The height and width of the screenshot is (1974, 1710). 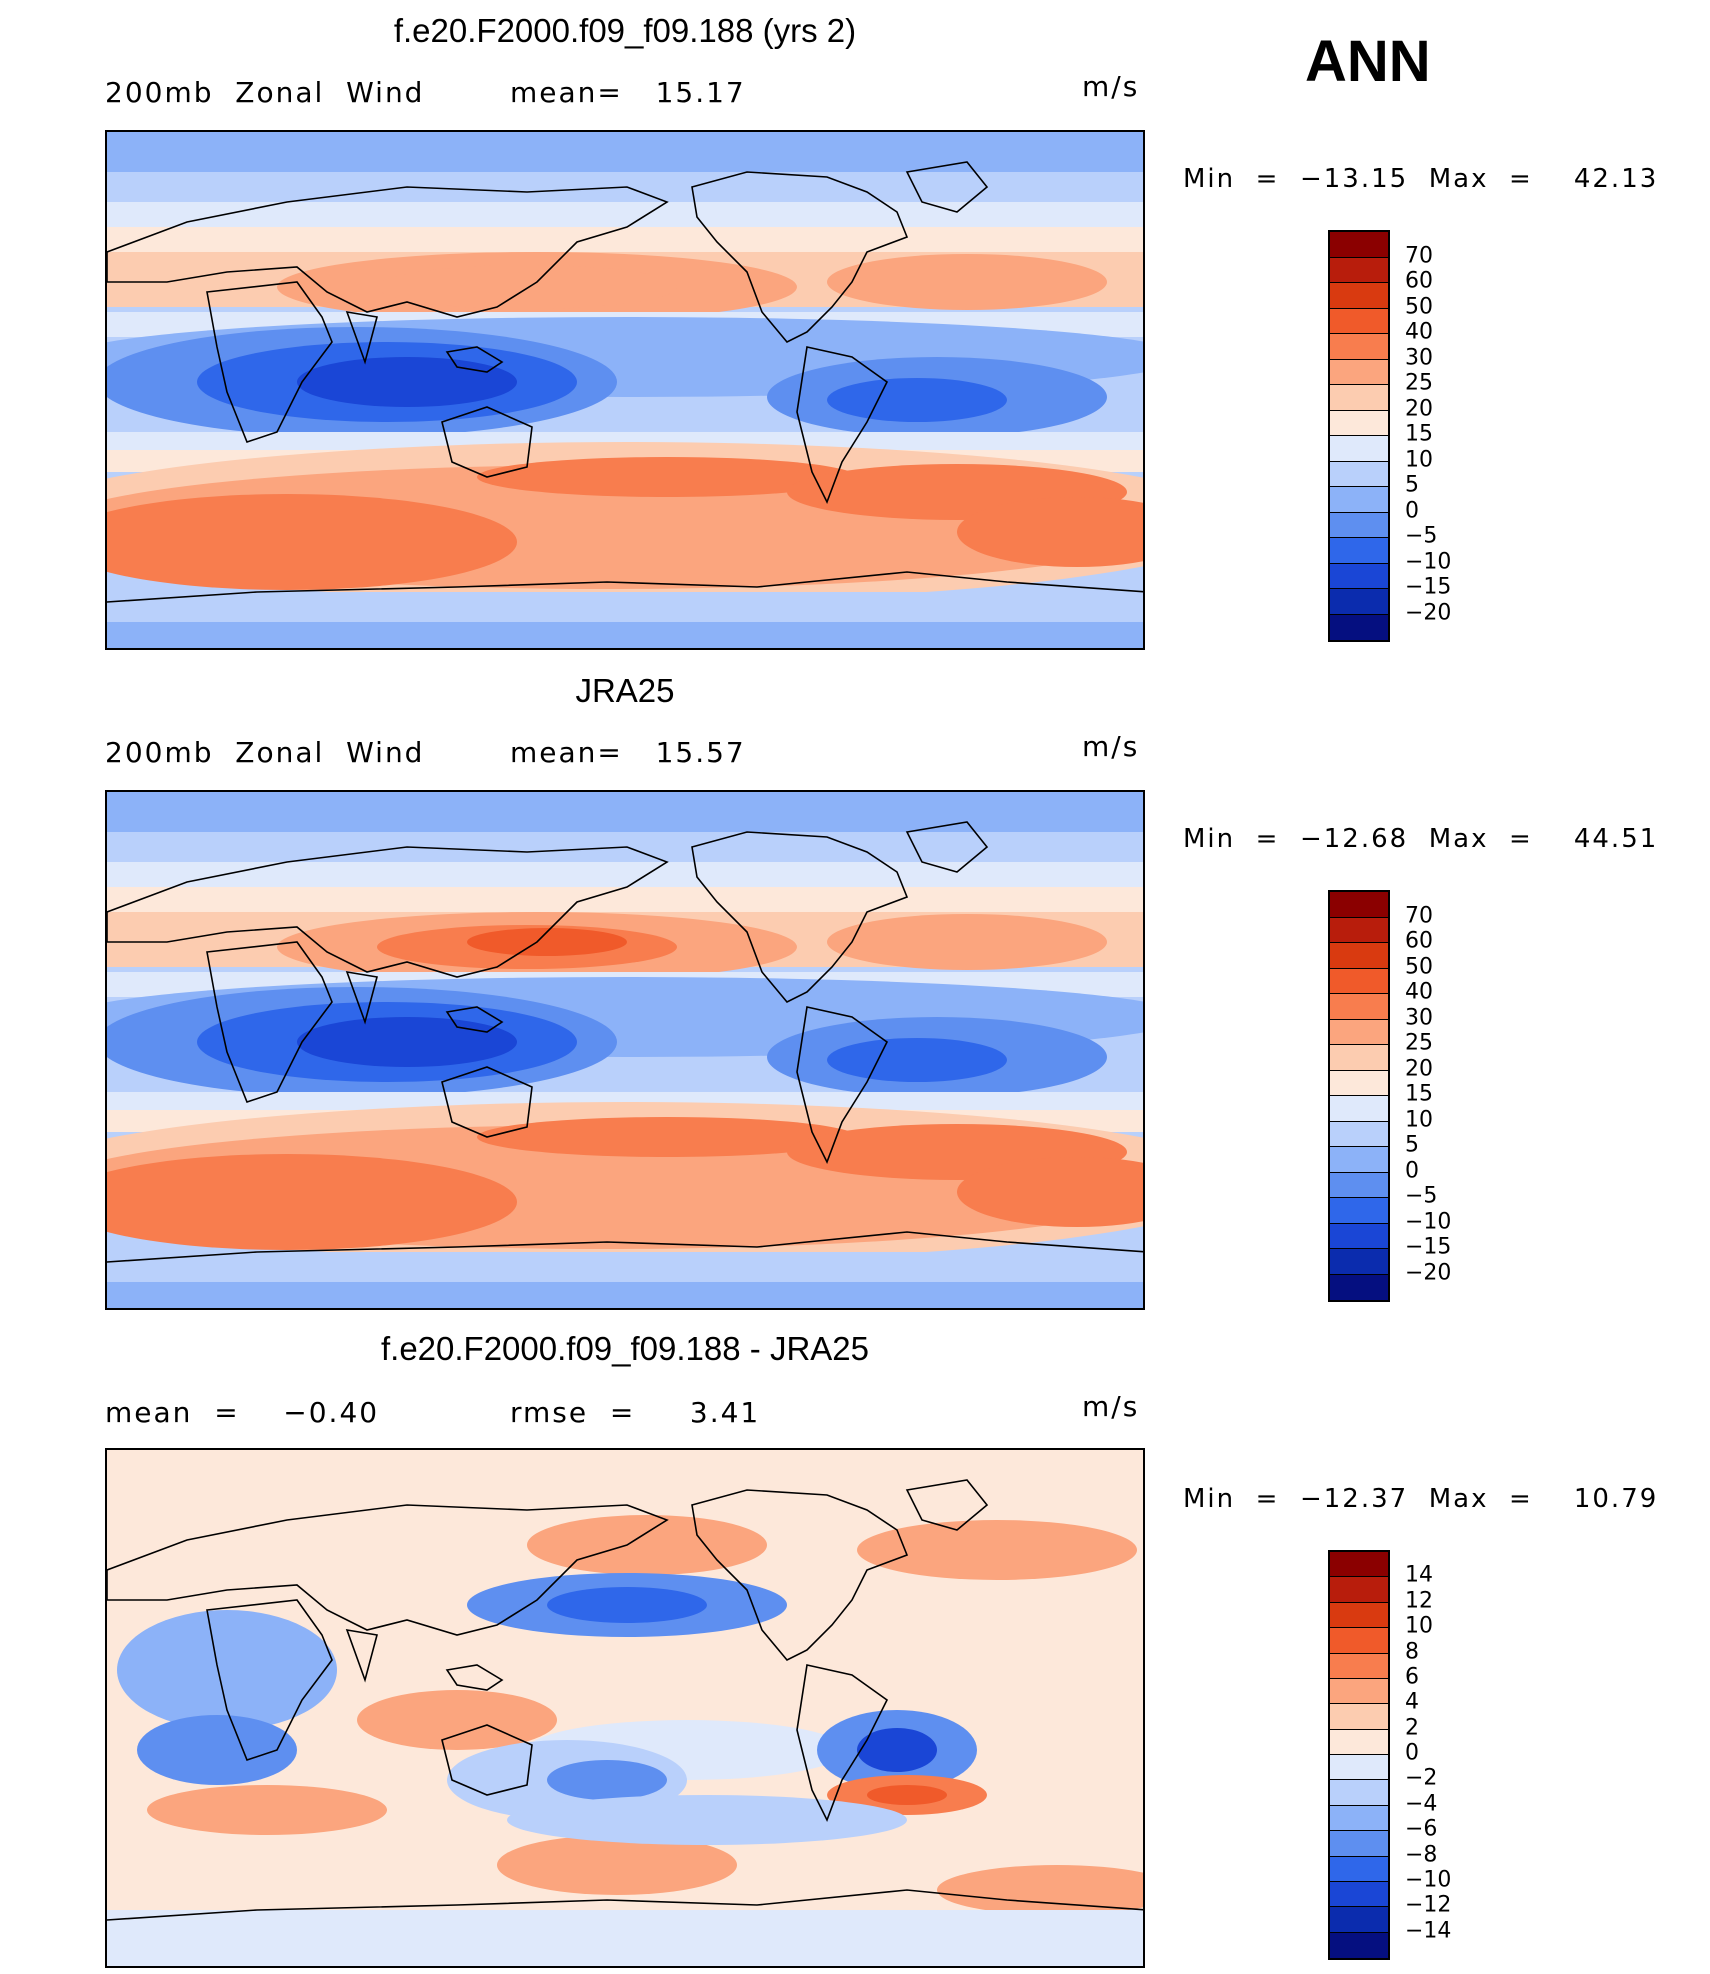 I want to click on panel-3-mean-label: mean = −0.40, so click(x=242, y=1412).